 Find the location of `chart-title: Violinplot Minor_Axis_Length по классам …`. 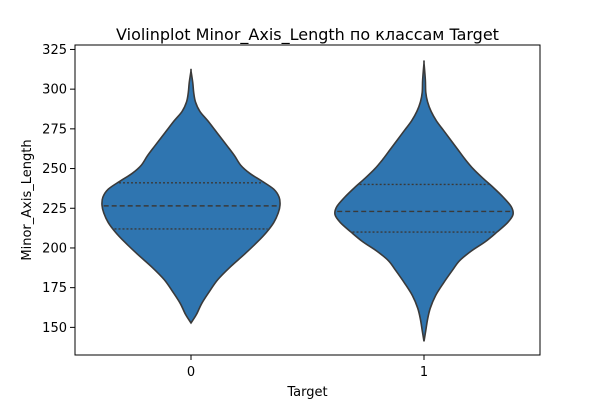

chart-title: Violinplot Minor_Axis_Length по классам … is located at coordinates (307, 35).